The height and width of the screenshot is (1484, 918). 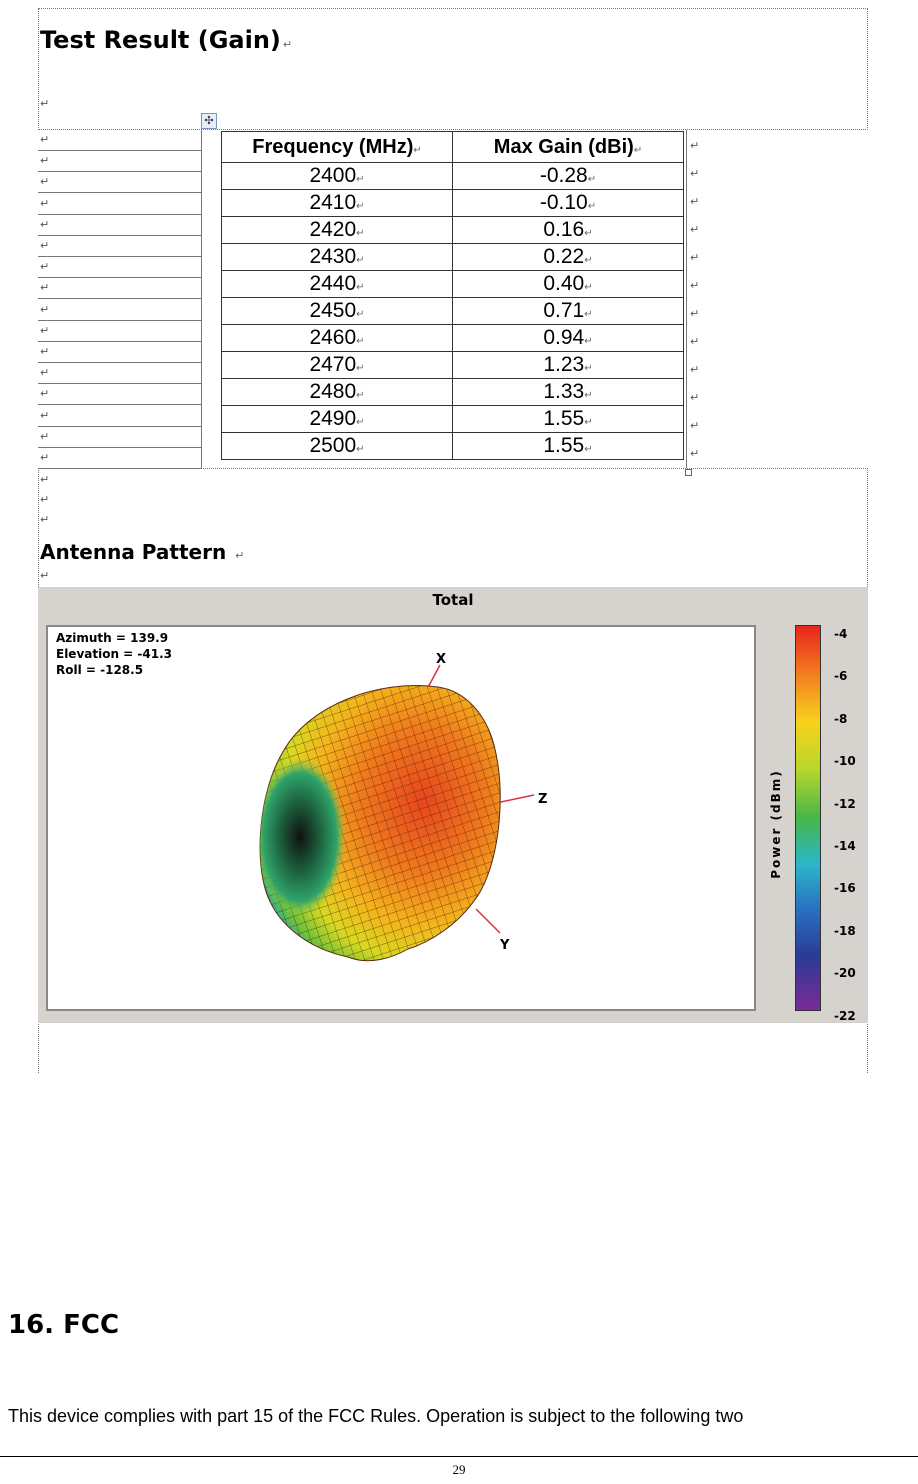 What do you see at coordinates (568, 284) in the screenshot?
I see `gain-cell: 0.40↵` at bounding box center [568, 284].